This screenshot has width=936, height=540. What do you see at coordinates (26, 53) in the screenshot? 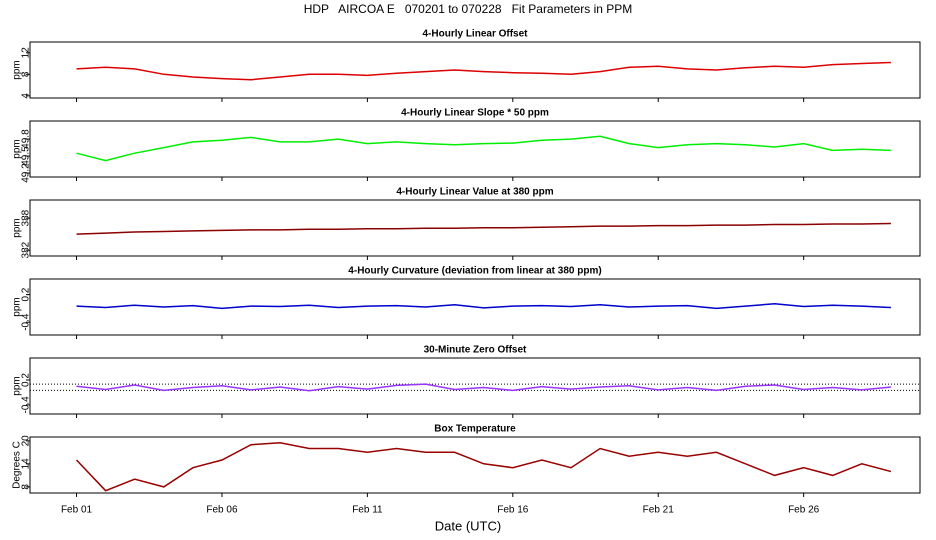
I see `y-tick-label: 12` at bounding box center [26, 53].